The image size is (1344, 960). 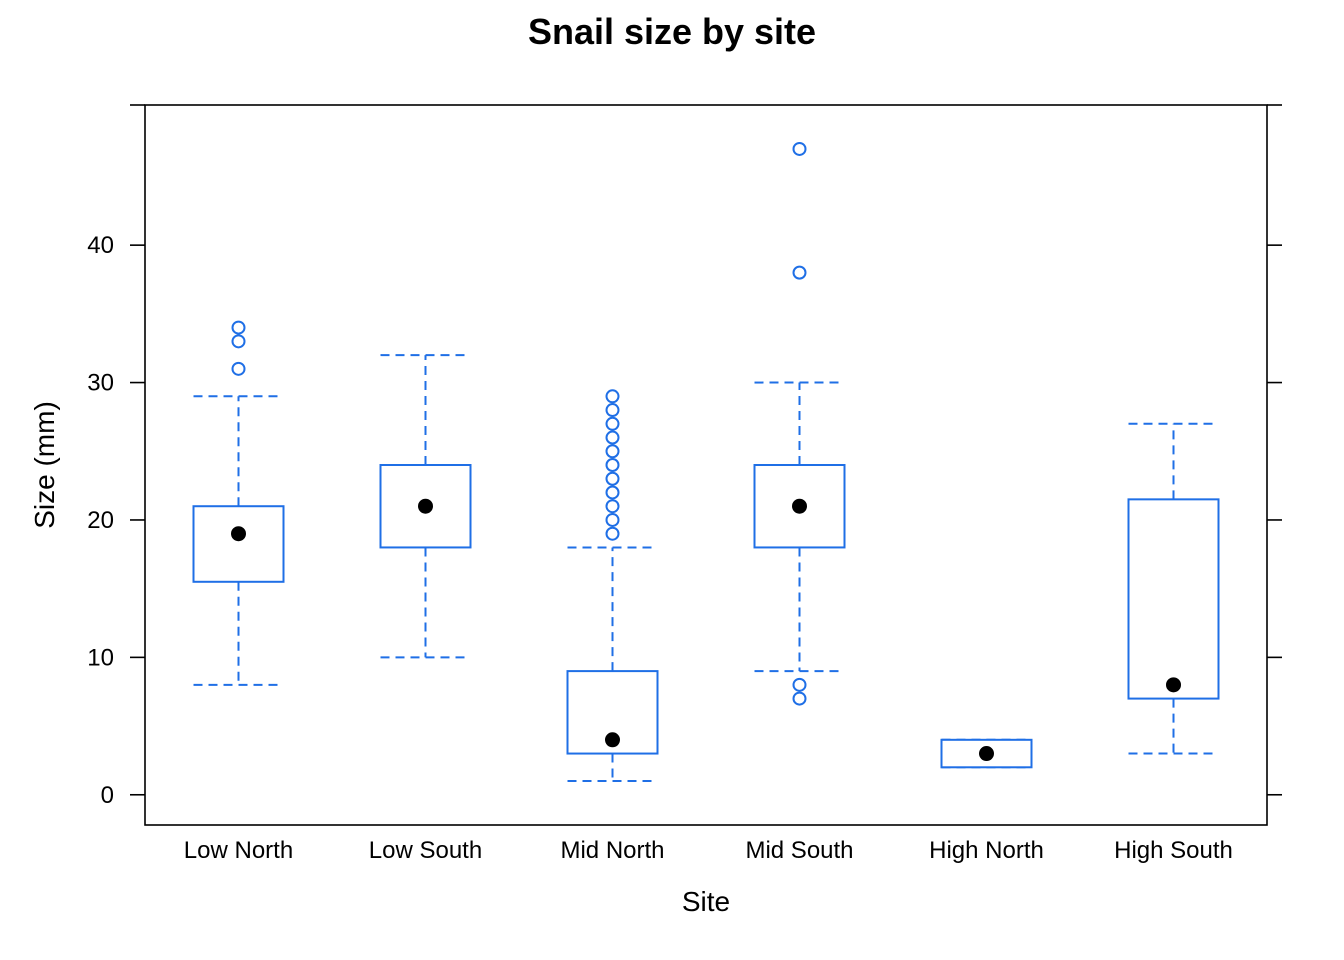 What do you see at coordinates (1173, 850) in the screenshot?
I see `x-tick-label: High South` at bounding box center [1173, 850].